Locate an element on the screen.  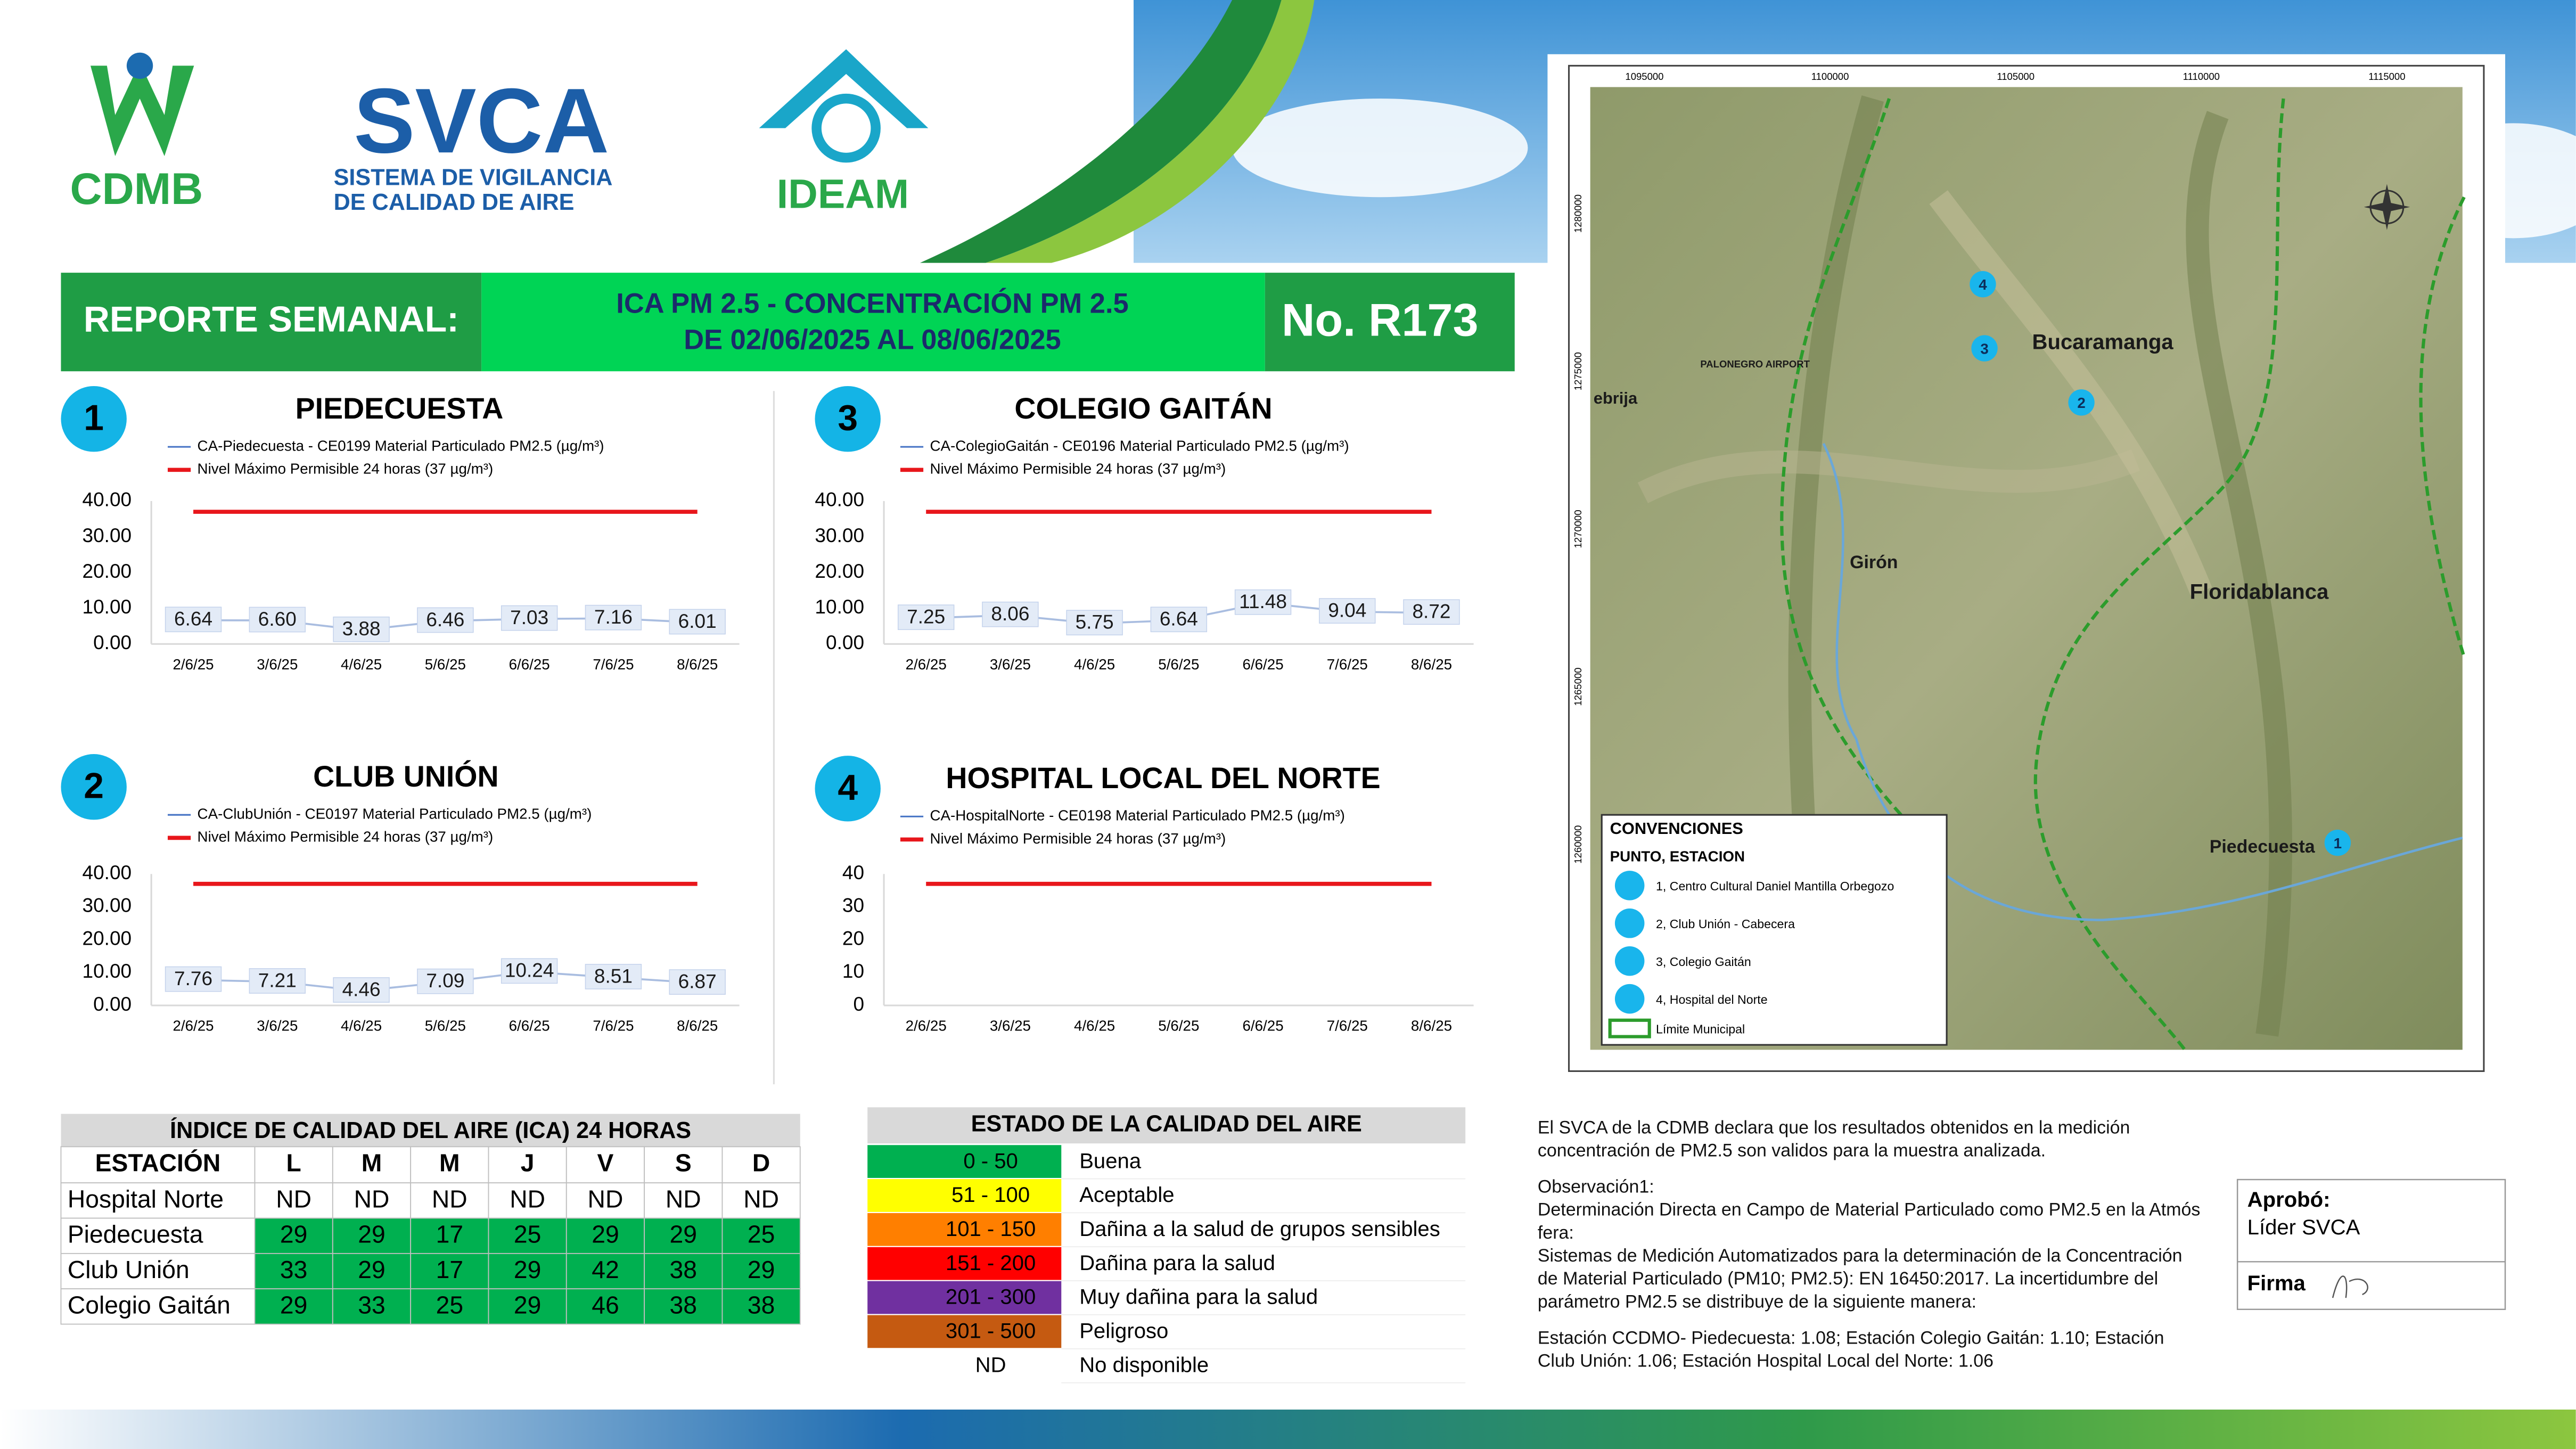
cloud is located at coordinates (1380, 148).